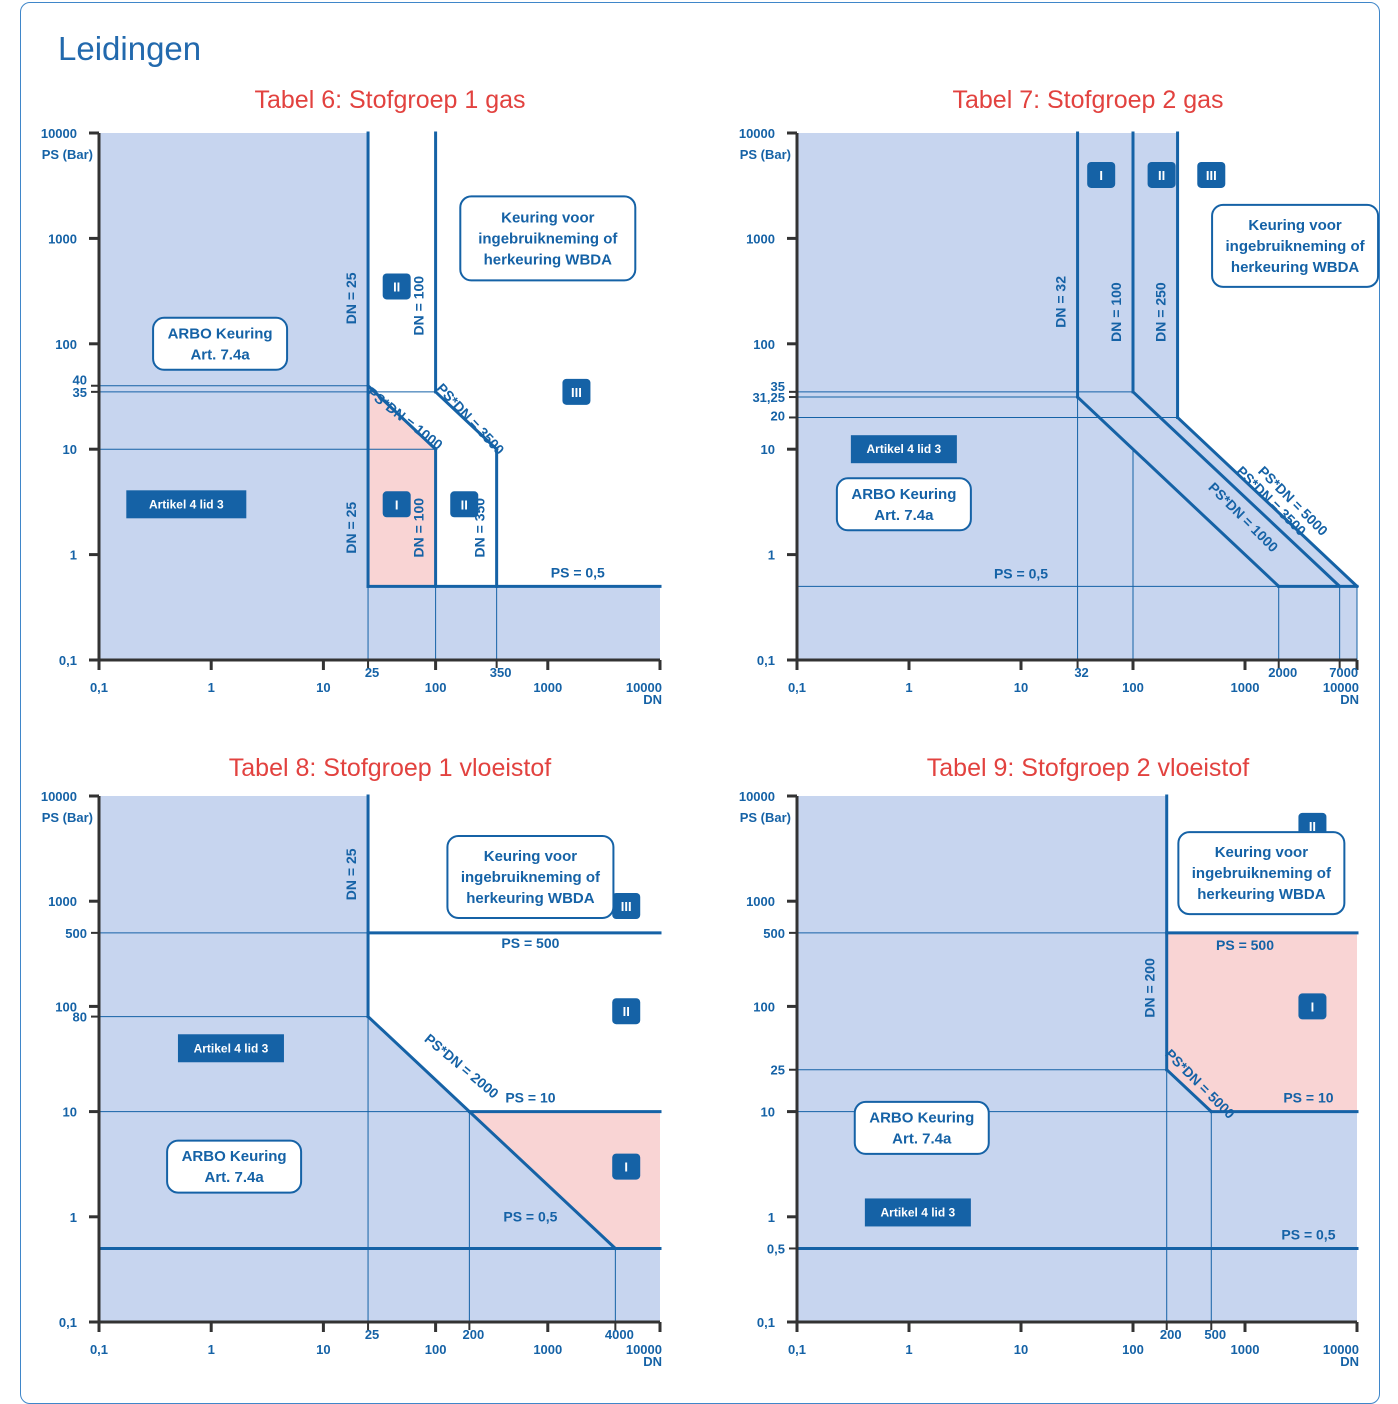  Describe the element at coordinates (130, 48) in the screenshot. I see `page-title: Leidingen` at that location.